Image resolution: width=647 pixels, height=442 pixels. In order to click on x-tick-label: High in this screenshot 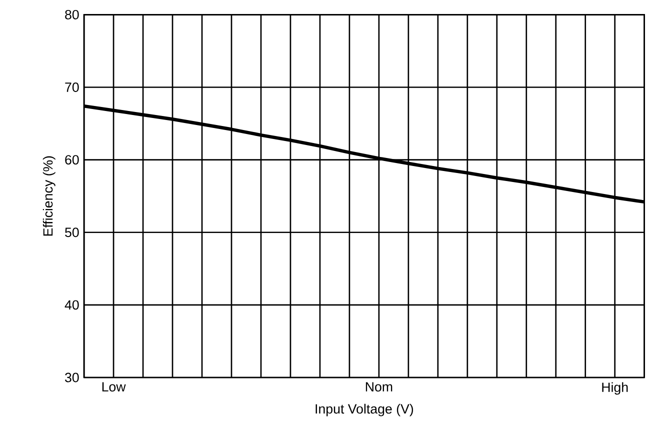, I will do `click(615, 388)`.